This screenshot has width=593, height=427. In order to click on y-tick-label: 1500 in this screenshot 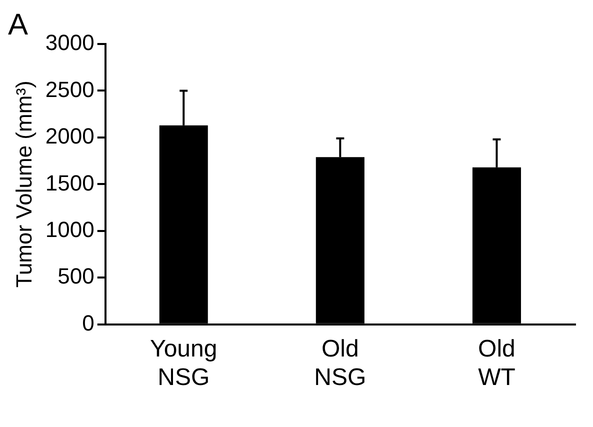, I will do `click(69, 183)`.